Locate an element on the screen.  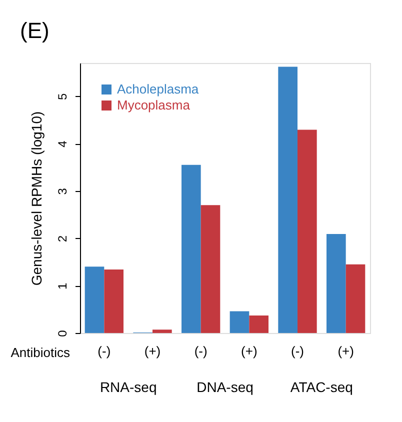
chart-title: (E) is located at coordinates (35, 30).